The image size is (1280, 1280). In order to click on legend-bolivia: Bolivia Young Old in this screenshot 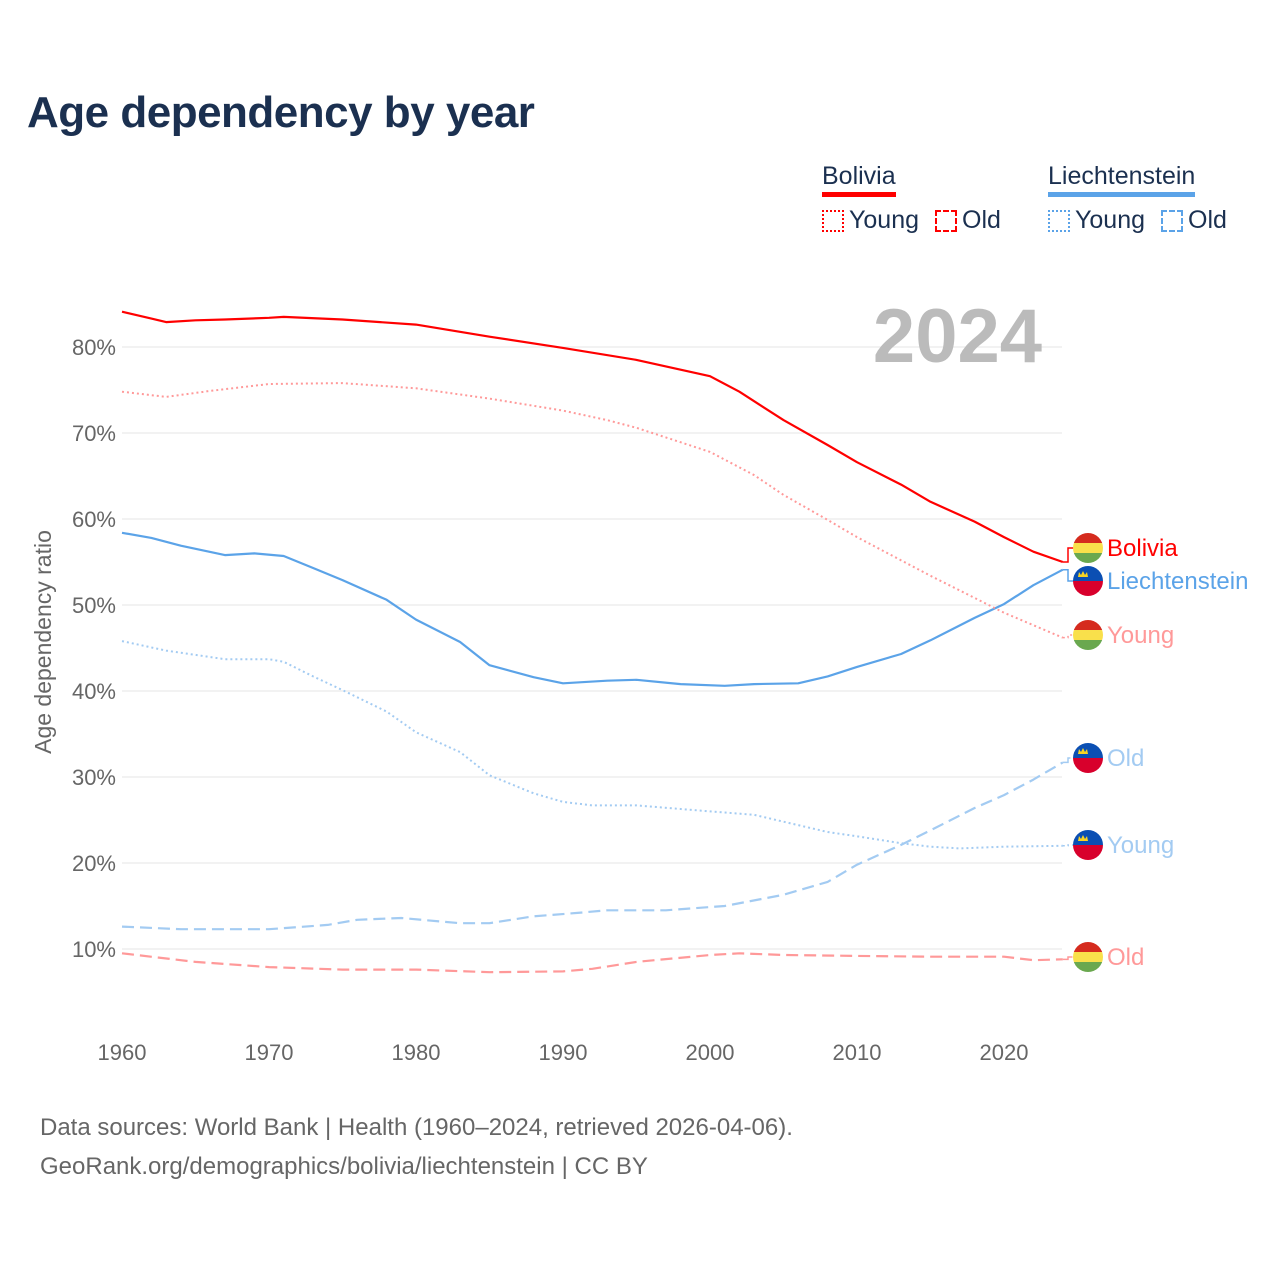, I will do `click(911, 198)`.